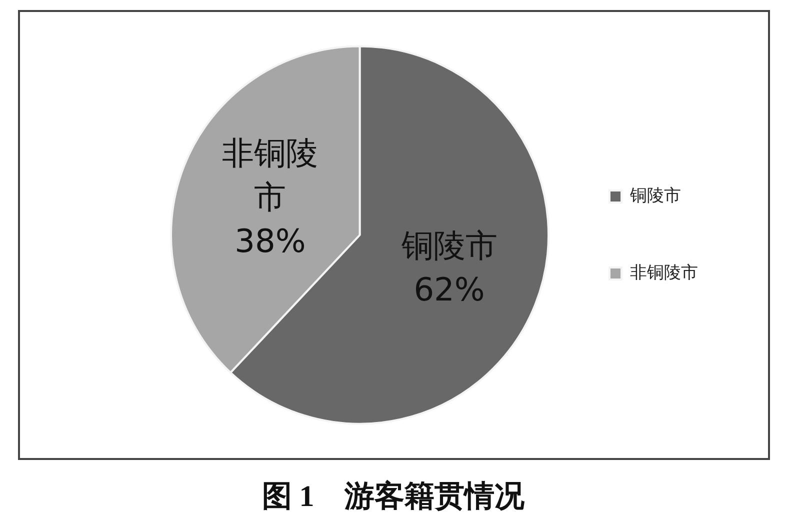 Image resolution: width=786 pixels, height=529 pixels. I want to click on slice-label: 非铜陵市, so click(270, 175).